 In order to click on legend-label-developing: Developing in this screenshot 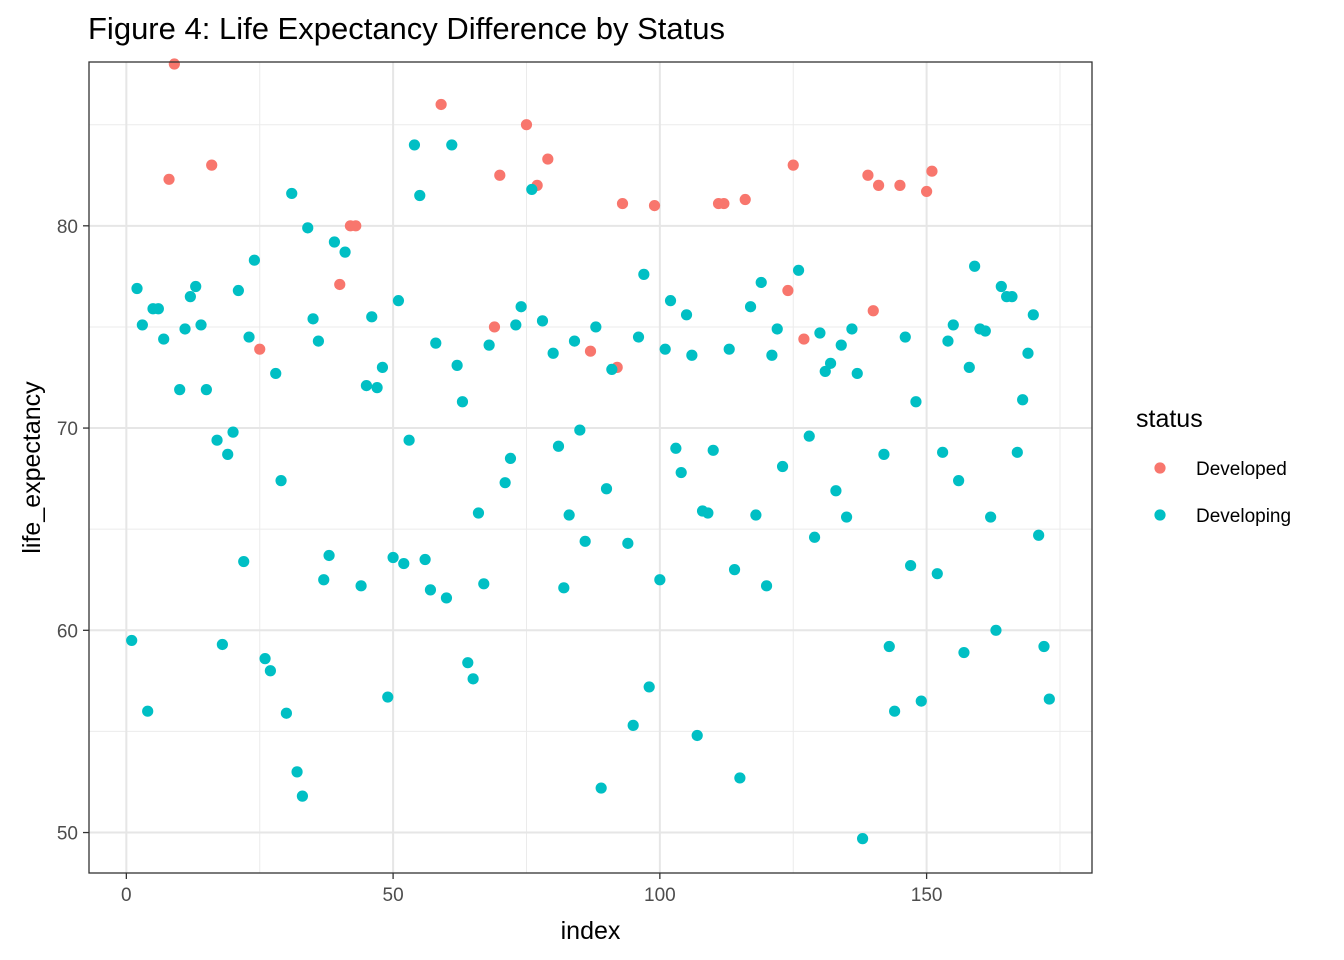, I will do `click(1243, 516)`.